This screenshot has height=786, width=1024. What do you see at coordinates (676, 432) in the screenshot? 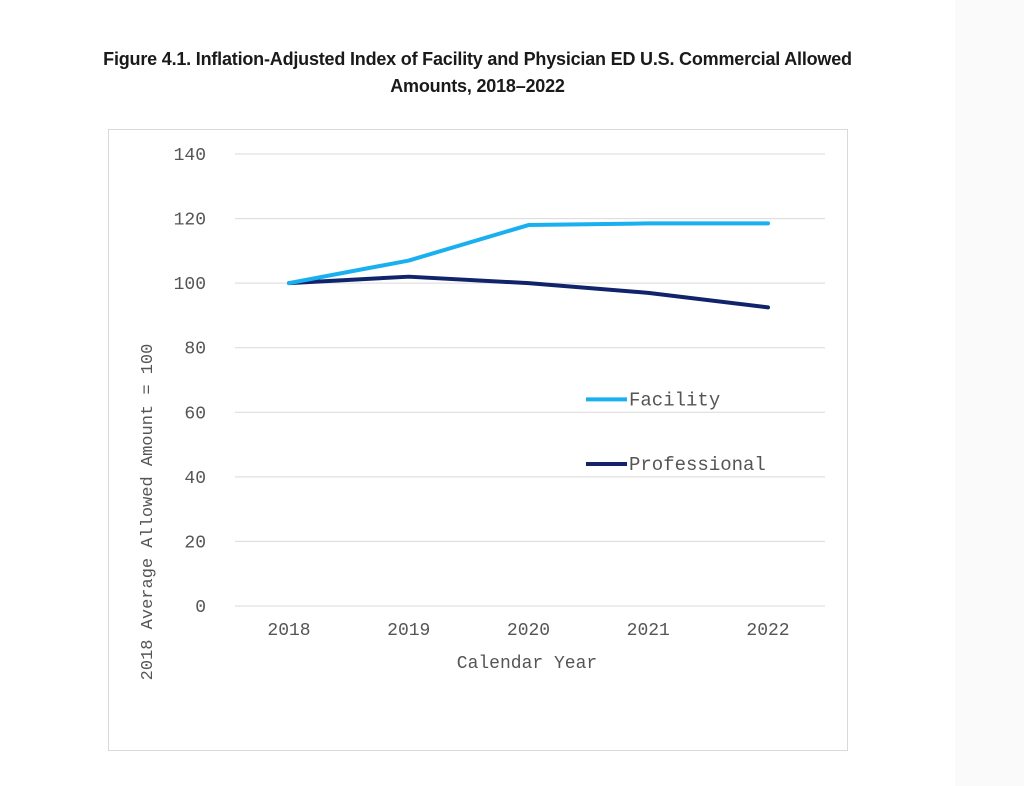
I see `legend: Facility Professional` at bounding box center [676, 432].